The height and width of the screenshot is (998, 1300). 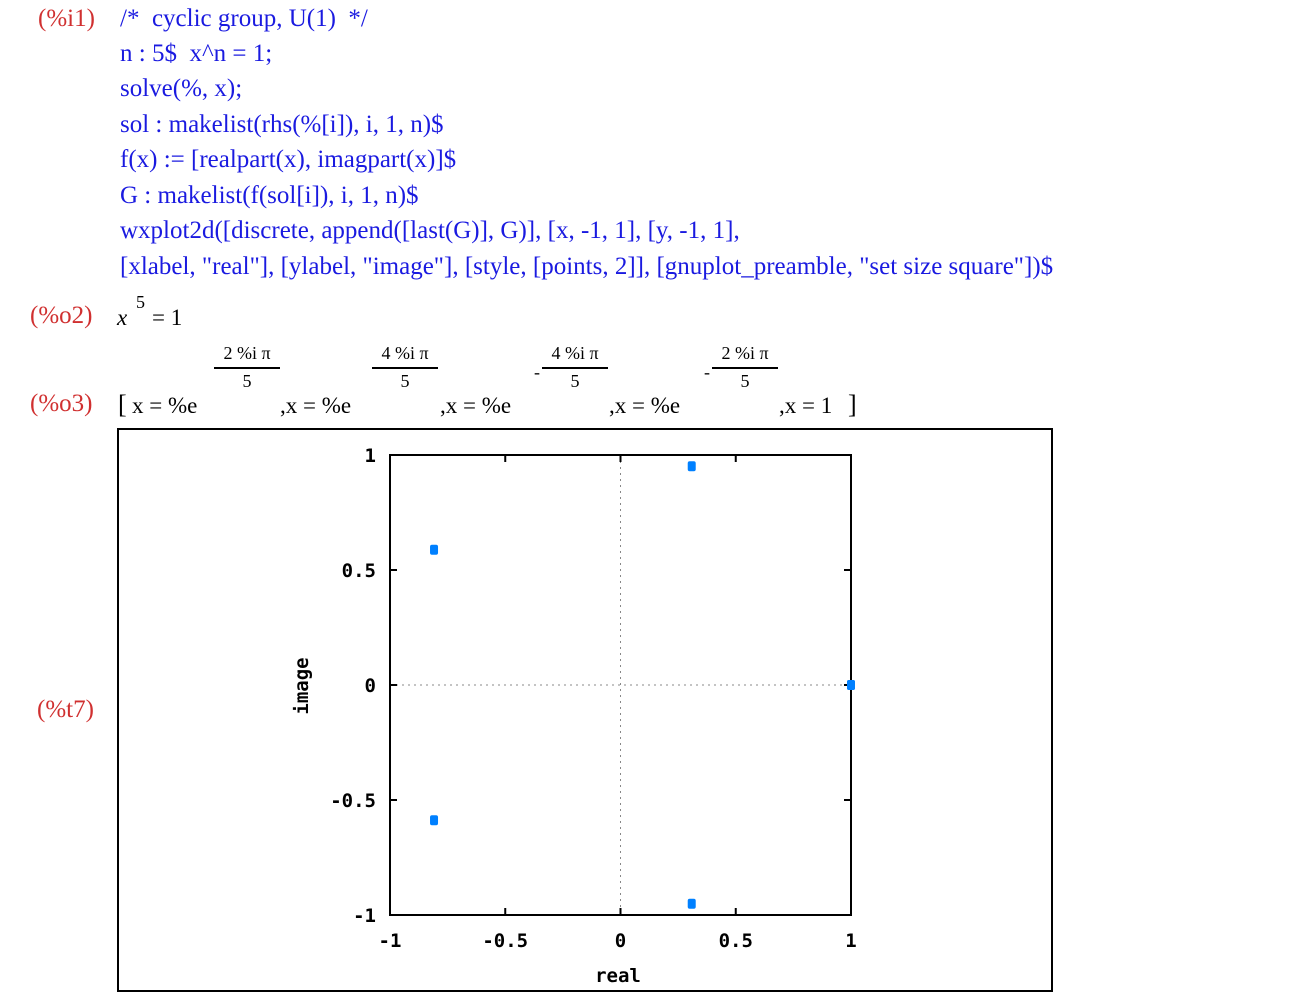 What do you see at coordinates (122, 317) in the screenshot?
I see `base: x` at bounding box center [122, 317].